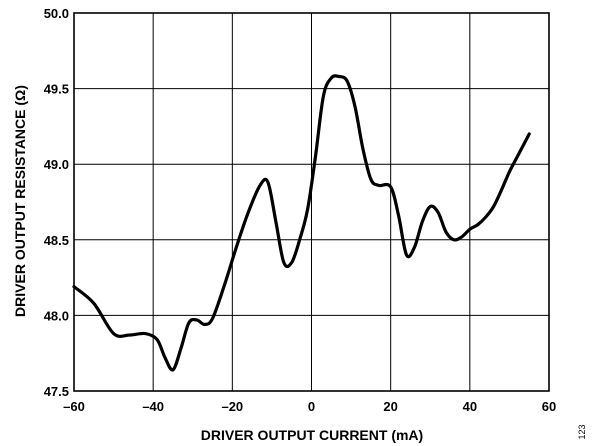 This screenshot has height=446, width=592. I want to click on y-tick-label: 48.0, so click(56, 315).